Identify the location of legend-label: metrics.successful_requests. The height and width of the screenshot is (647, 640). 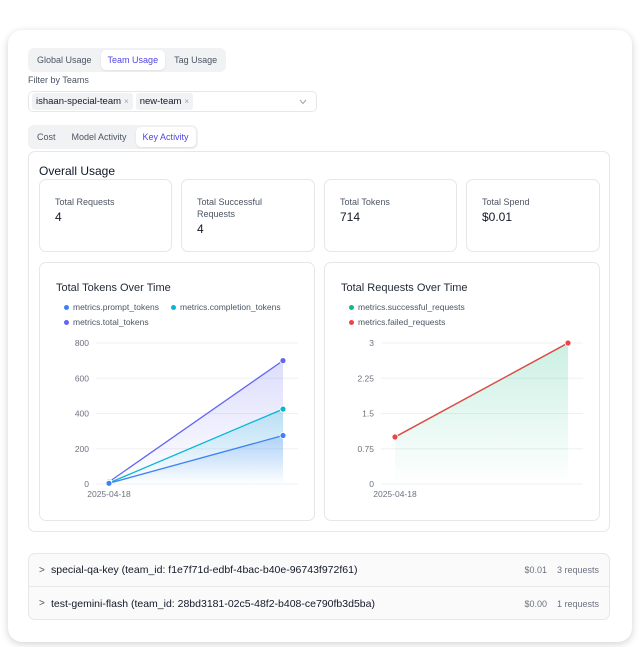
(411, 307).